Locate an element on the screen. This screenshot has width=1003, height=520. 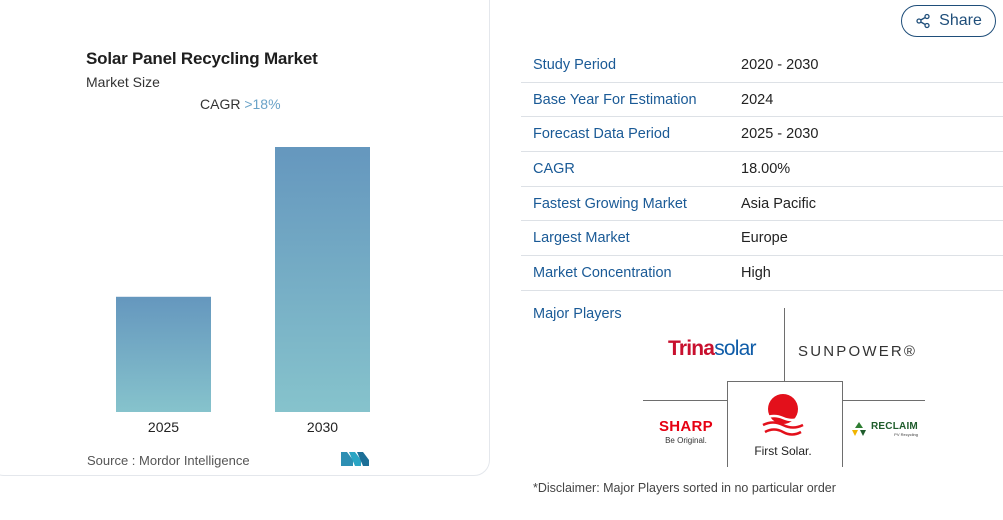
info-row-largest-market: Largest Market Europe is located at coordinates (762, 239).